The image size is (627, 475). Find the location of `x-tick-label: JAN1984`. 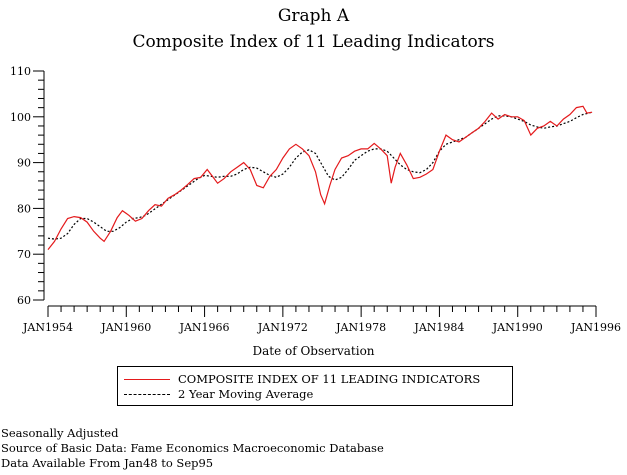

x-tick-label: JAN1984 is located at coordinates (438, 327).